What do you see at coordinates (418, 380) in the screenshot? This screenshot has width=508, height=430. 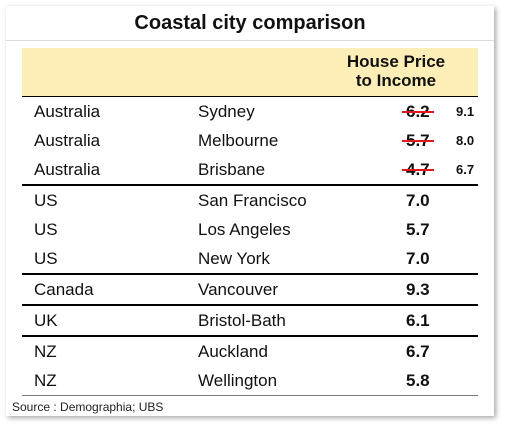 I see `value-cell: 5.8` at bounding box center [418, 380].